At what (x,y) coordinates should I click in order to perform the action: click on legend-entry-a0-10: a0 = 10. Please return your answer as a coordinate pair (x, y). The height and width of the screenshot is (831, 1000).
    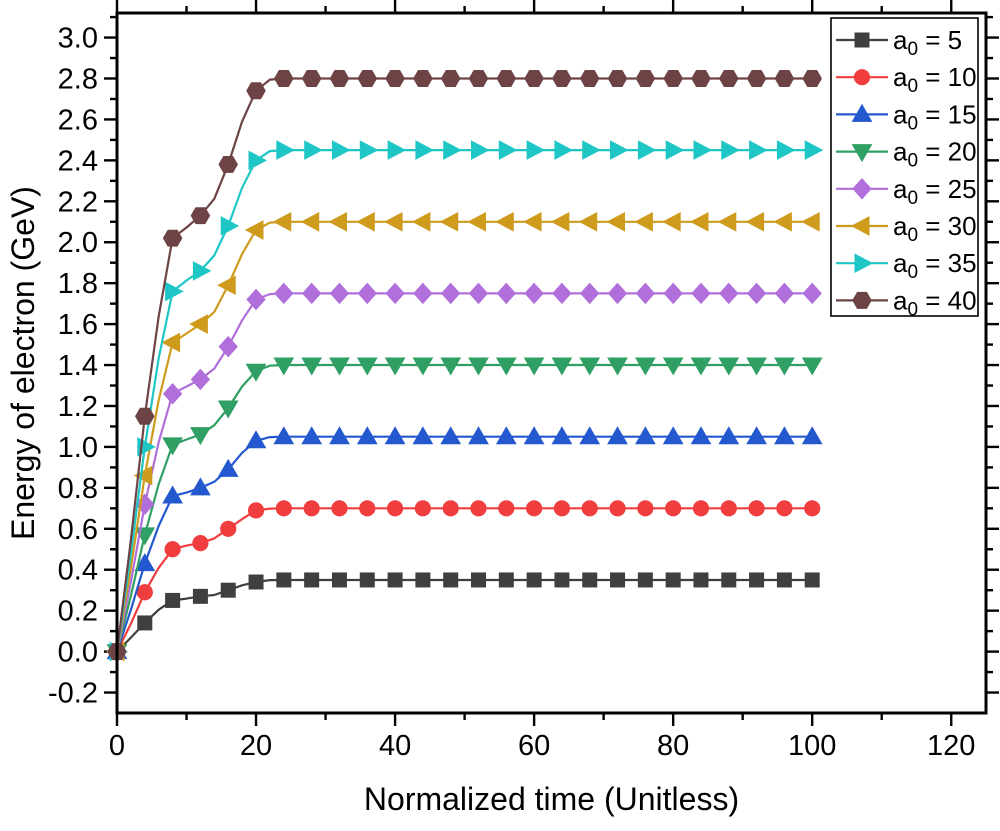
    Looking at the image, I should click on (906, 79).